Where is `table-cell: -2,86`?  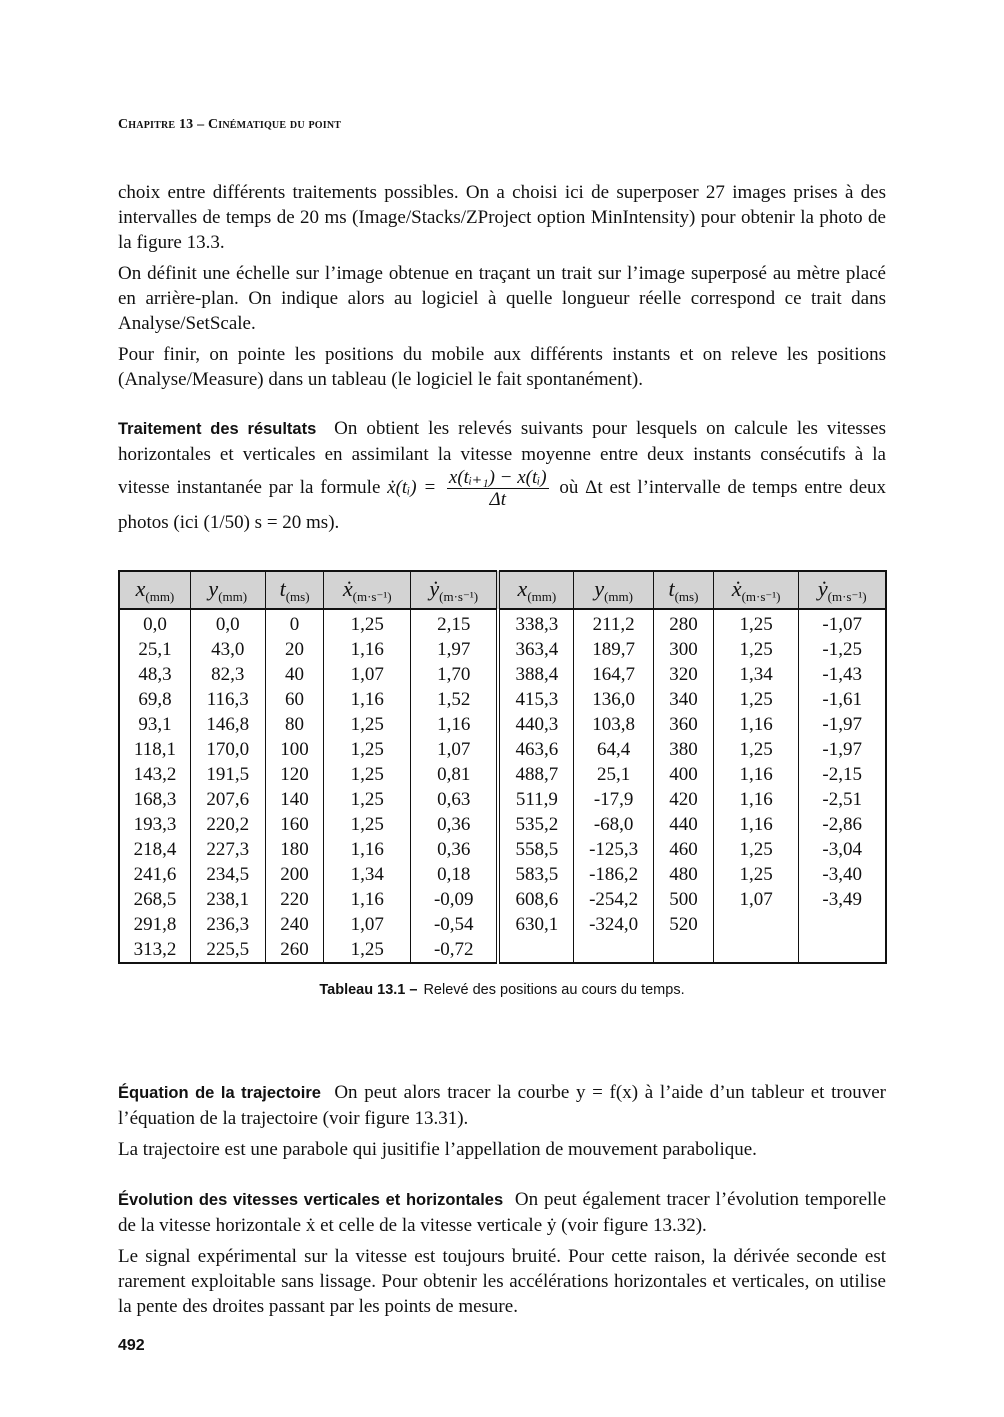
table-cell: -2,86 is located at coordinates (842, 824).